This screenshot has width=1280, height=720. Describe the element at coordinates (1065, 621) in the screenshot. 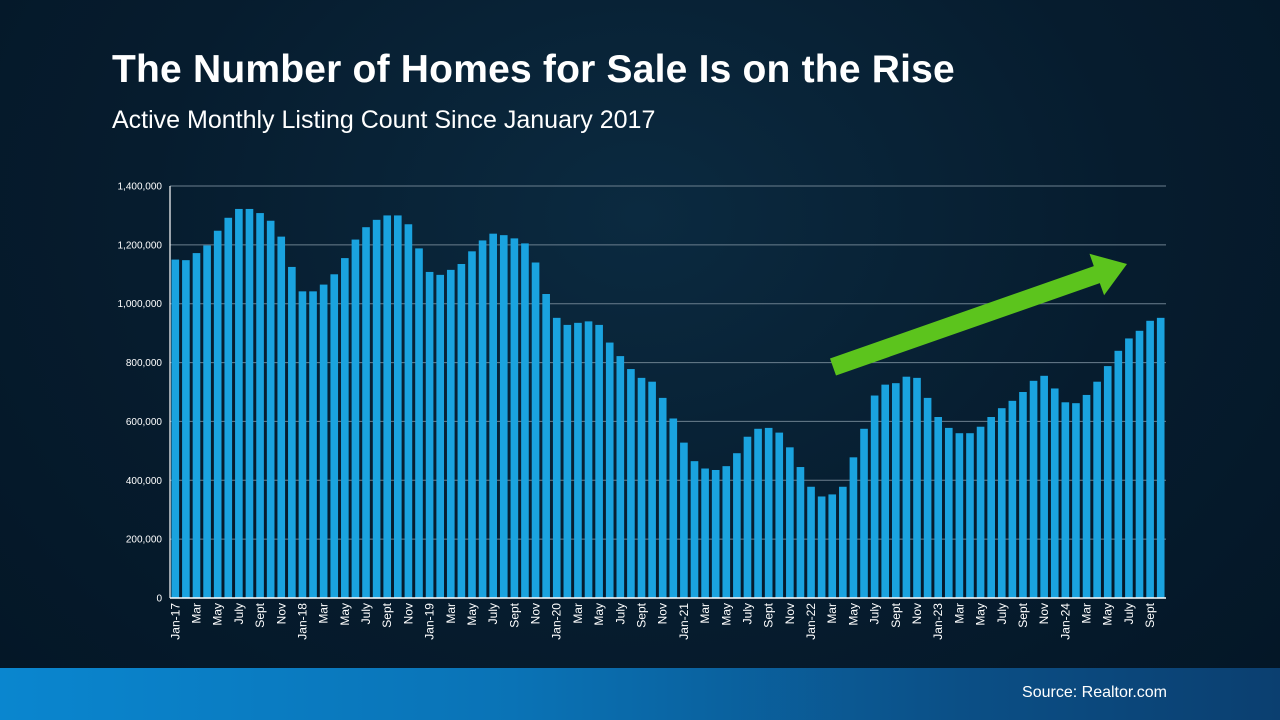

I see `x-tick-label: Jan-24` at that location.